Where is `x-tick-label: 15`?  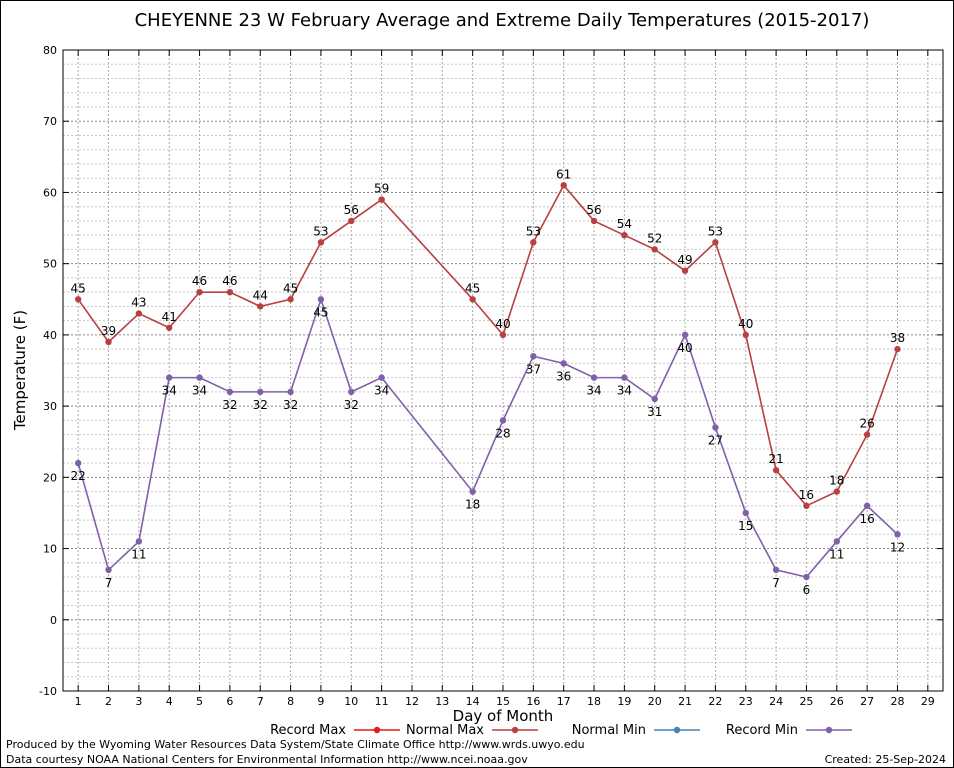
x-tick-label: 15 is located at coordinates (503, 701).